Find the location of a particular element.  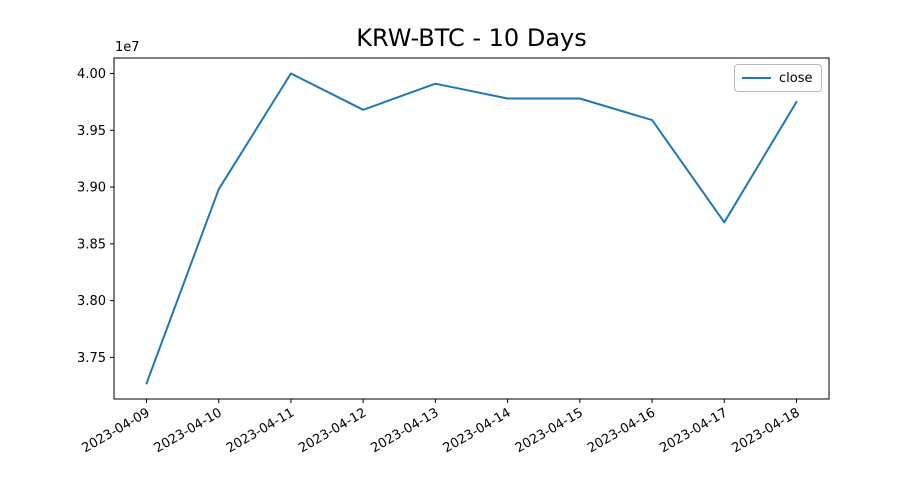

x-tick-label: 2023-04-11 is located at coordinates (260, 430).